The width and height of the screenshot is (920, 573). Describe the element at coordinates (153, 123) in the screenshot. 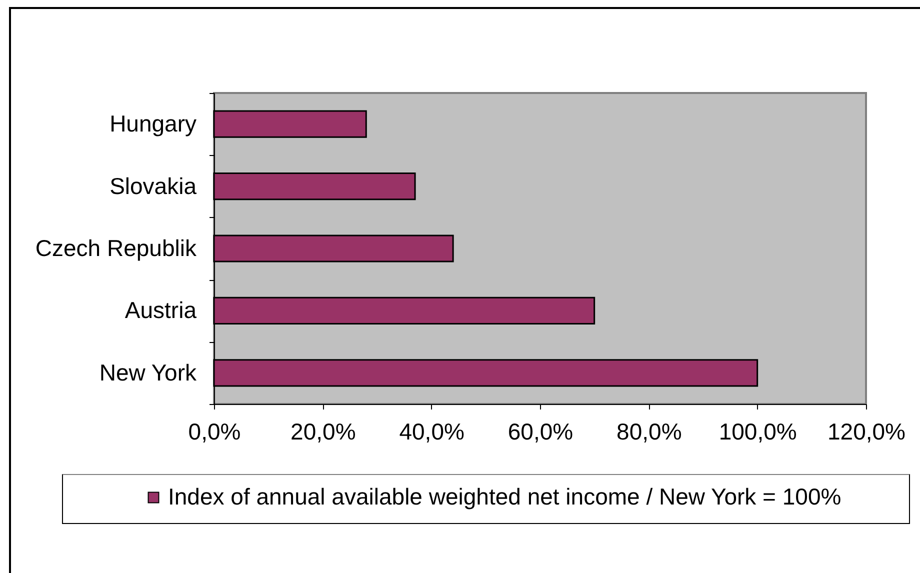

I see `y-tick-label: Hungary` at that location.